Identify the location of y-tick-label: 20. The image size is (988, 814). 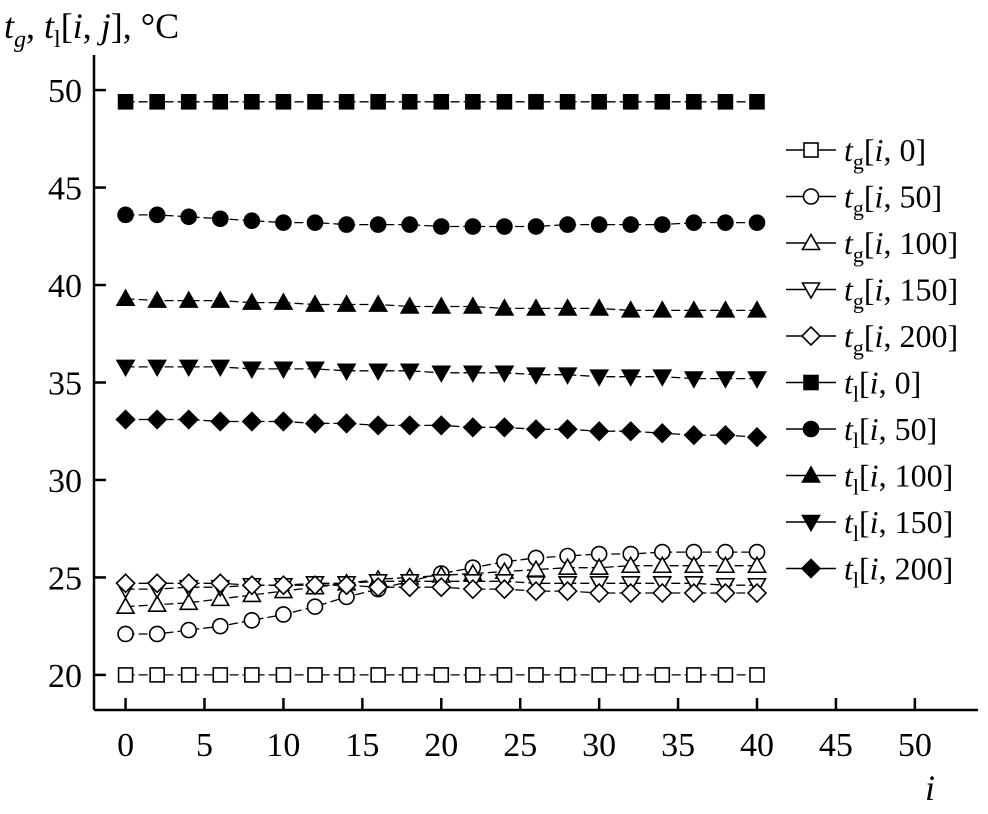
(65, 676).